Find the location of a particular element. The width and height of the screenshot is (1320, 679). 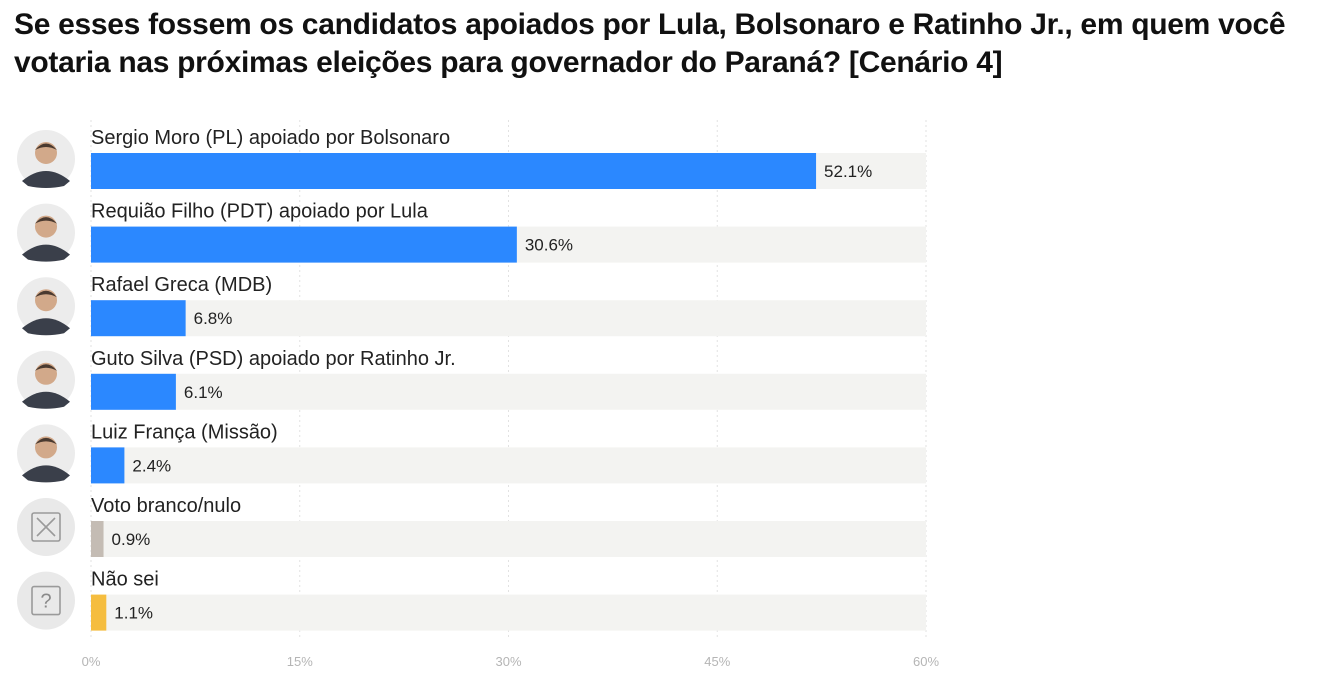

question-box-icon is located at coordinates (46, 600).